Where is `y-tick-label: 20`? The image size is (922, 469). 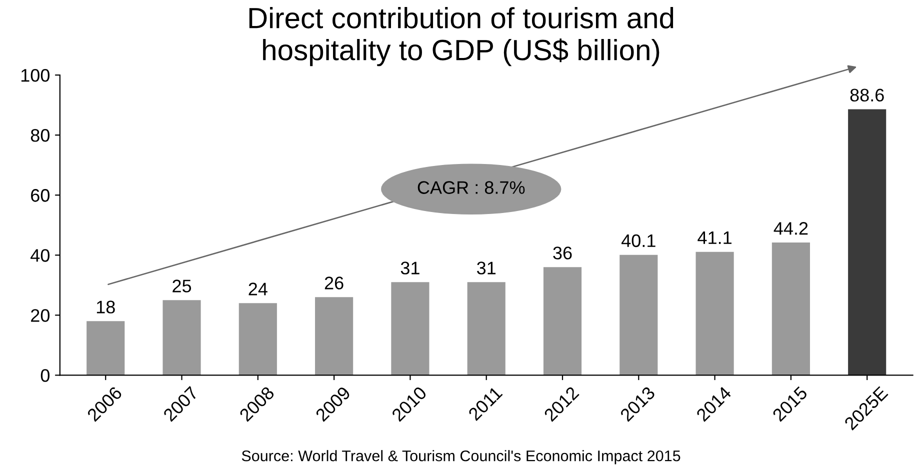
y-tick-label: 20 is located at coordinates (40, 315).